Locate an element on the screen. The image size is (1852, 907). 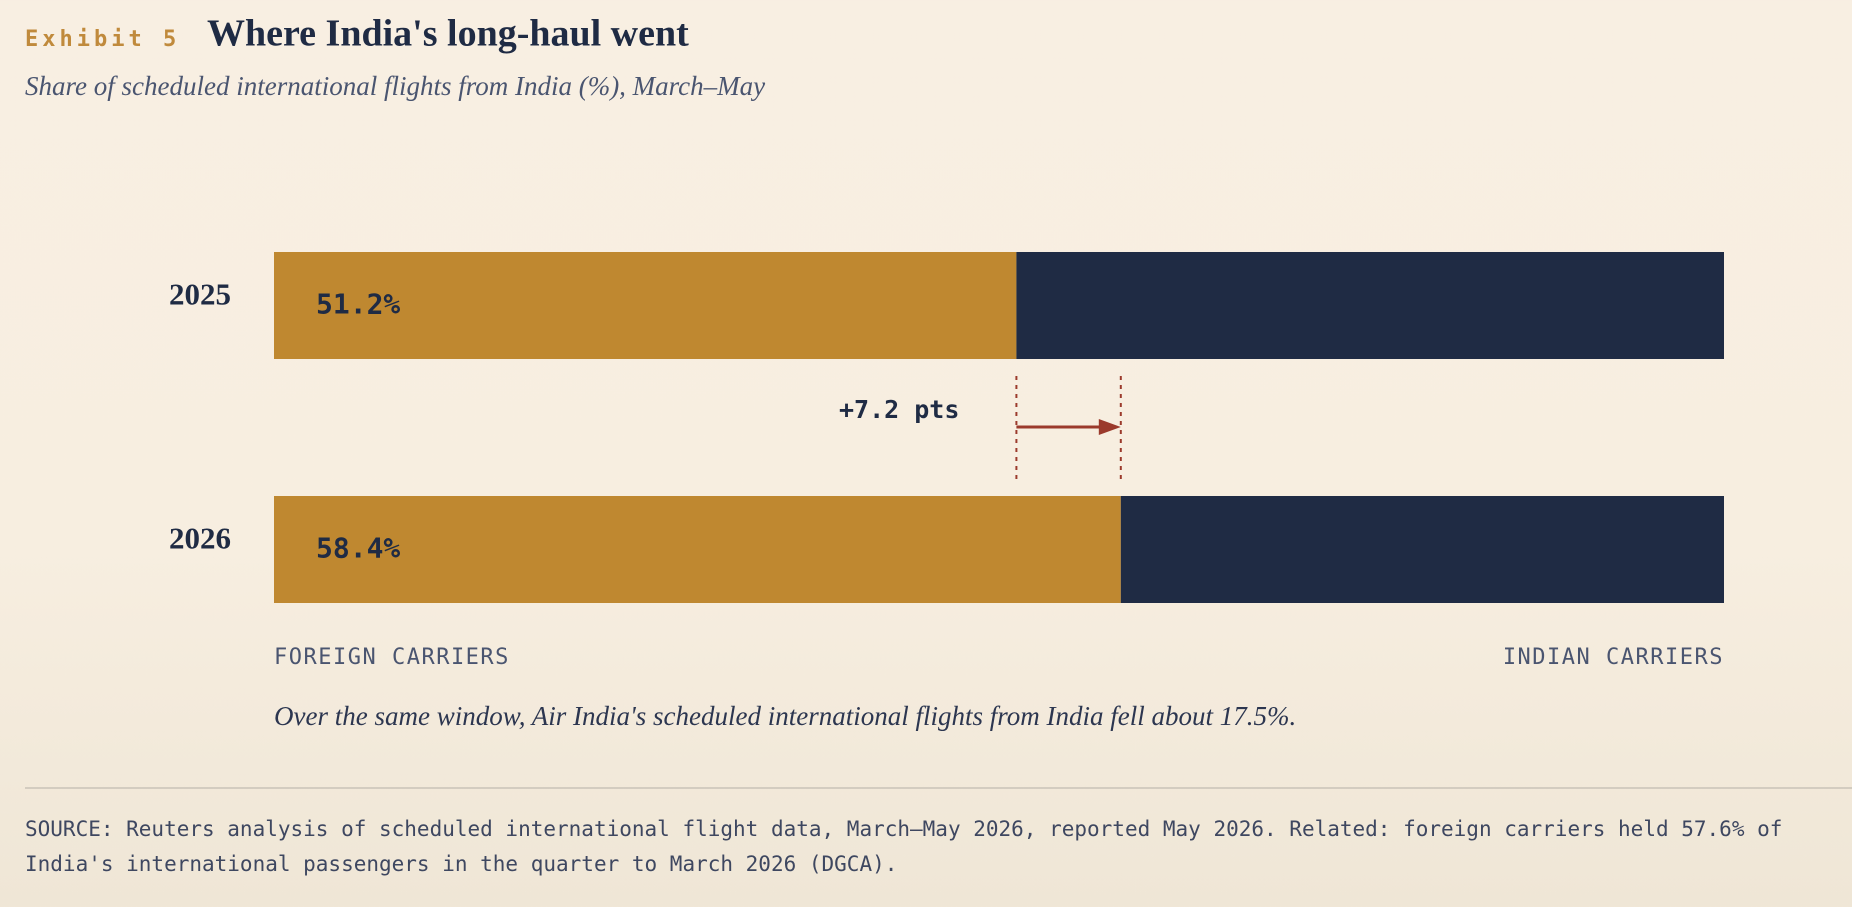
series-label: FOREIGN CARRIERS is located at coordinates (392, 657).